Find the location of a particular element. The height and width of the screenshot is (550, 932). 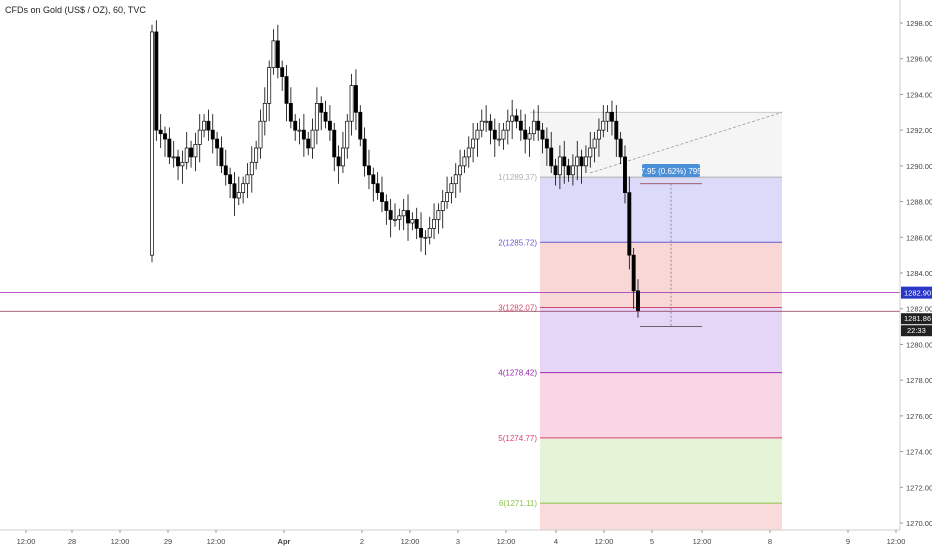

price-marker-upper-box is located at coordinates (916, 292).